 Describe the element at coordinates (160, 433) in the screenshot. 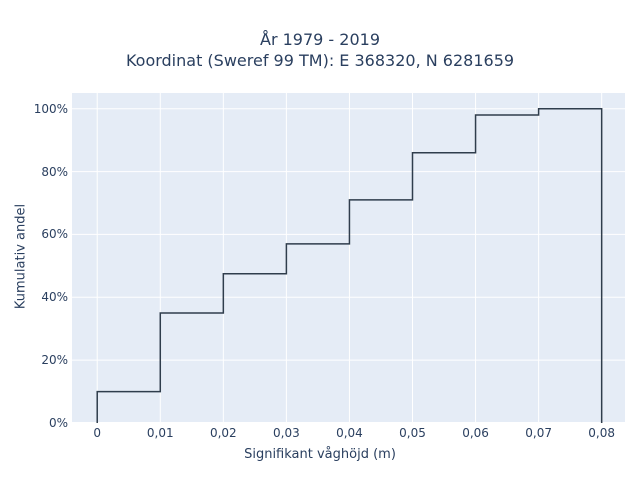

I see `x-tick-label: 0,01` at that location.